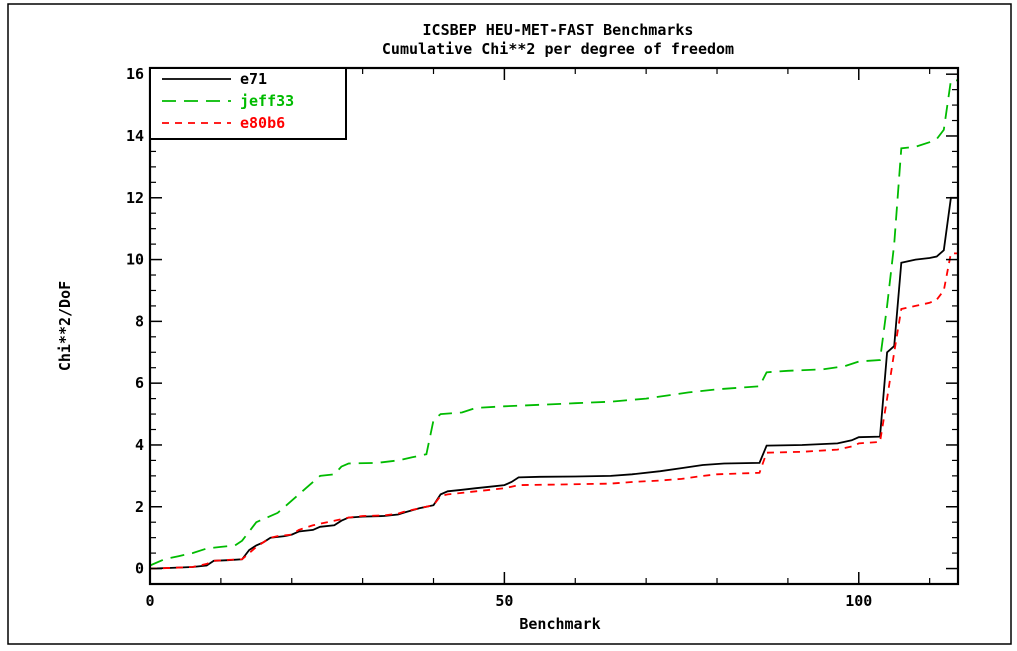 Image resolution: width=1017 pixels, height=651 pixels. I want to click on y-tick-label: 8, so click(139, 321).